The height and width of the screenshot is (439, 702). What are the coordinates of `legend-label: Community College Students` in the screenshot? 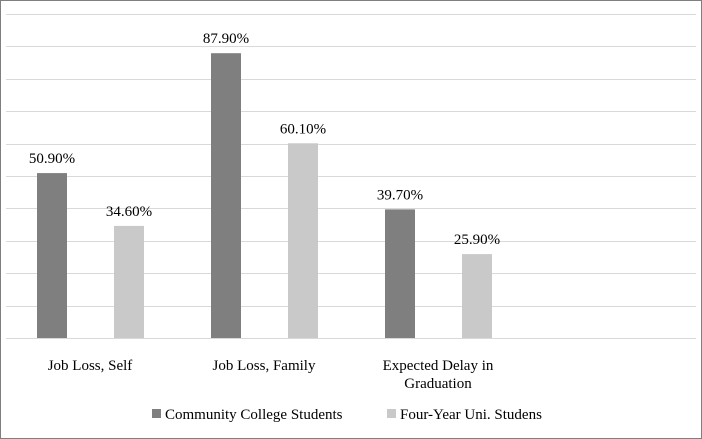 It's located at (254, 415).